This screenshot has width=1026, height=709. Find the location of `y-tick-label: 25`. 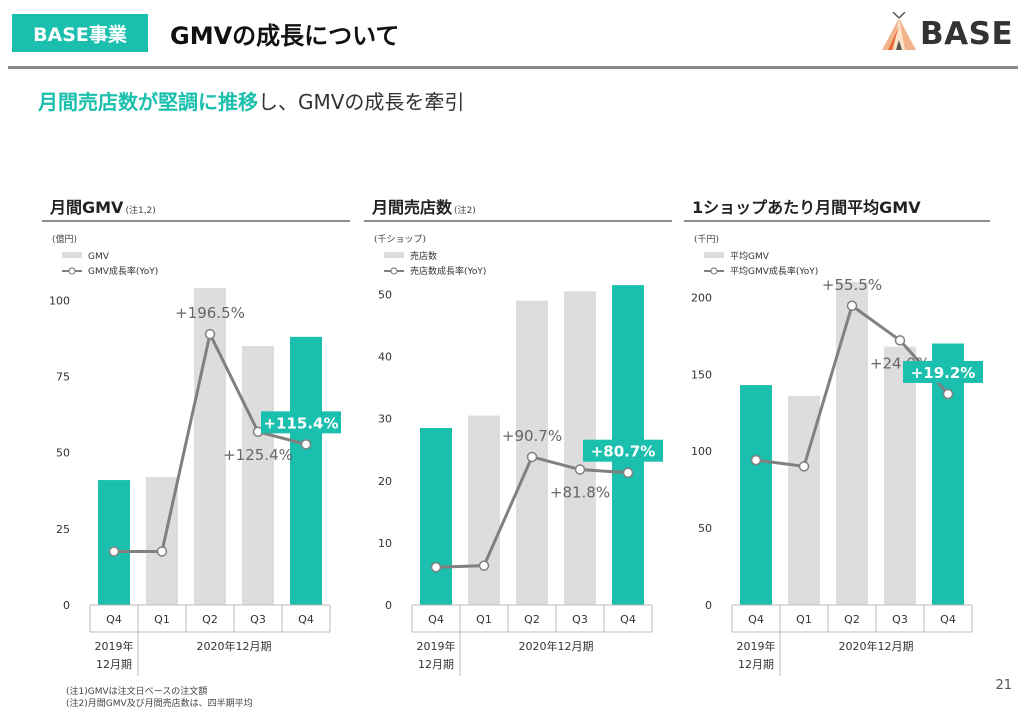

y-tick-label: 25 is located at coordinates (63, 529).